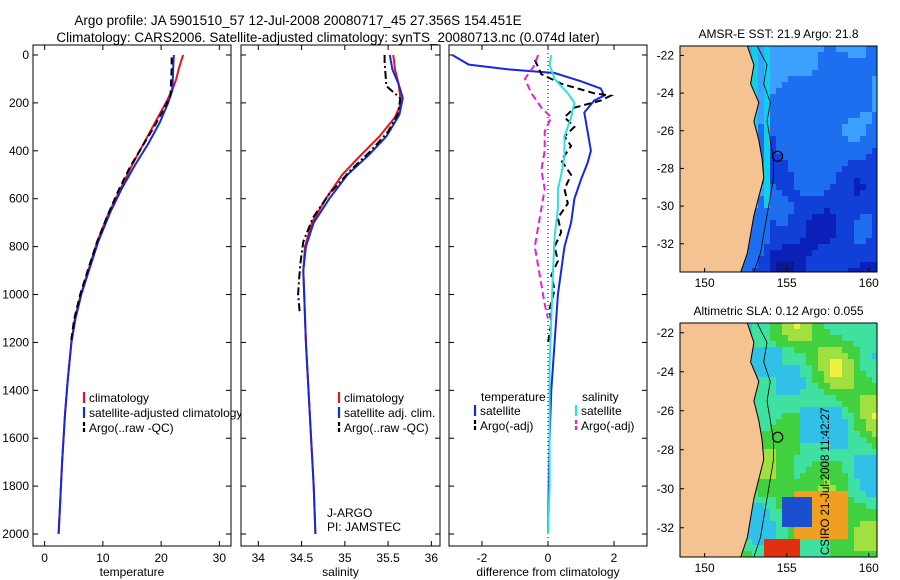  What do you see at coordinates (44, 558) in the screenshot?
I see `x-tick-label: 0` at bounding box center [44, 558].